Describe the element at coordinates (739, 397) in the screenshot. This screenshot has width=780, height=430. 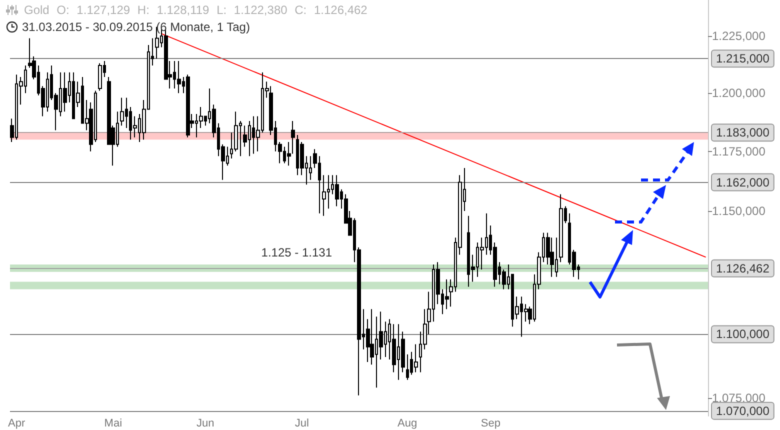
I see `y-tick-label: 1.075,000` at that location.